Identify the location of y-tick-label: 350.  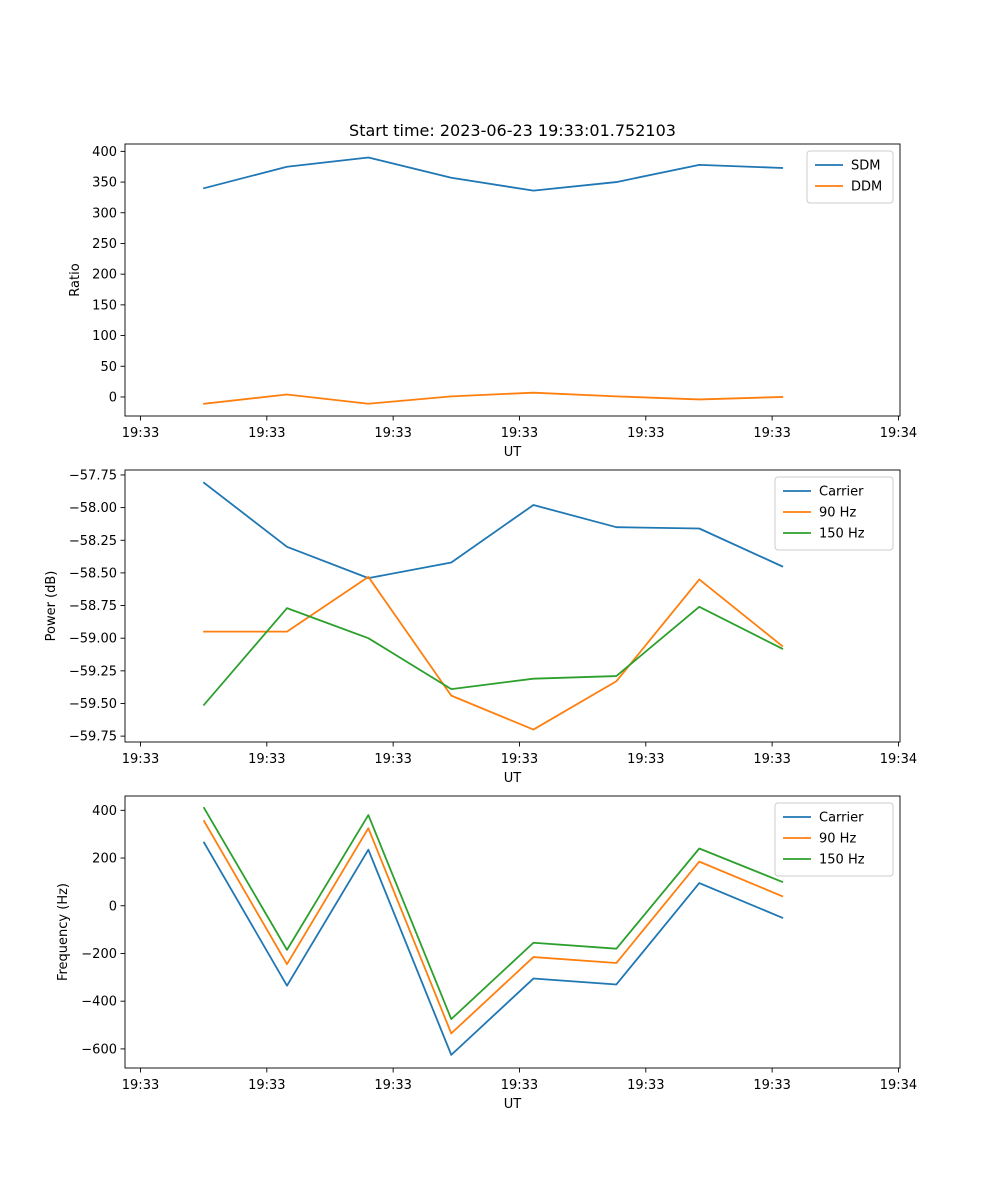
(104, 183).